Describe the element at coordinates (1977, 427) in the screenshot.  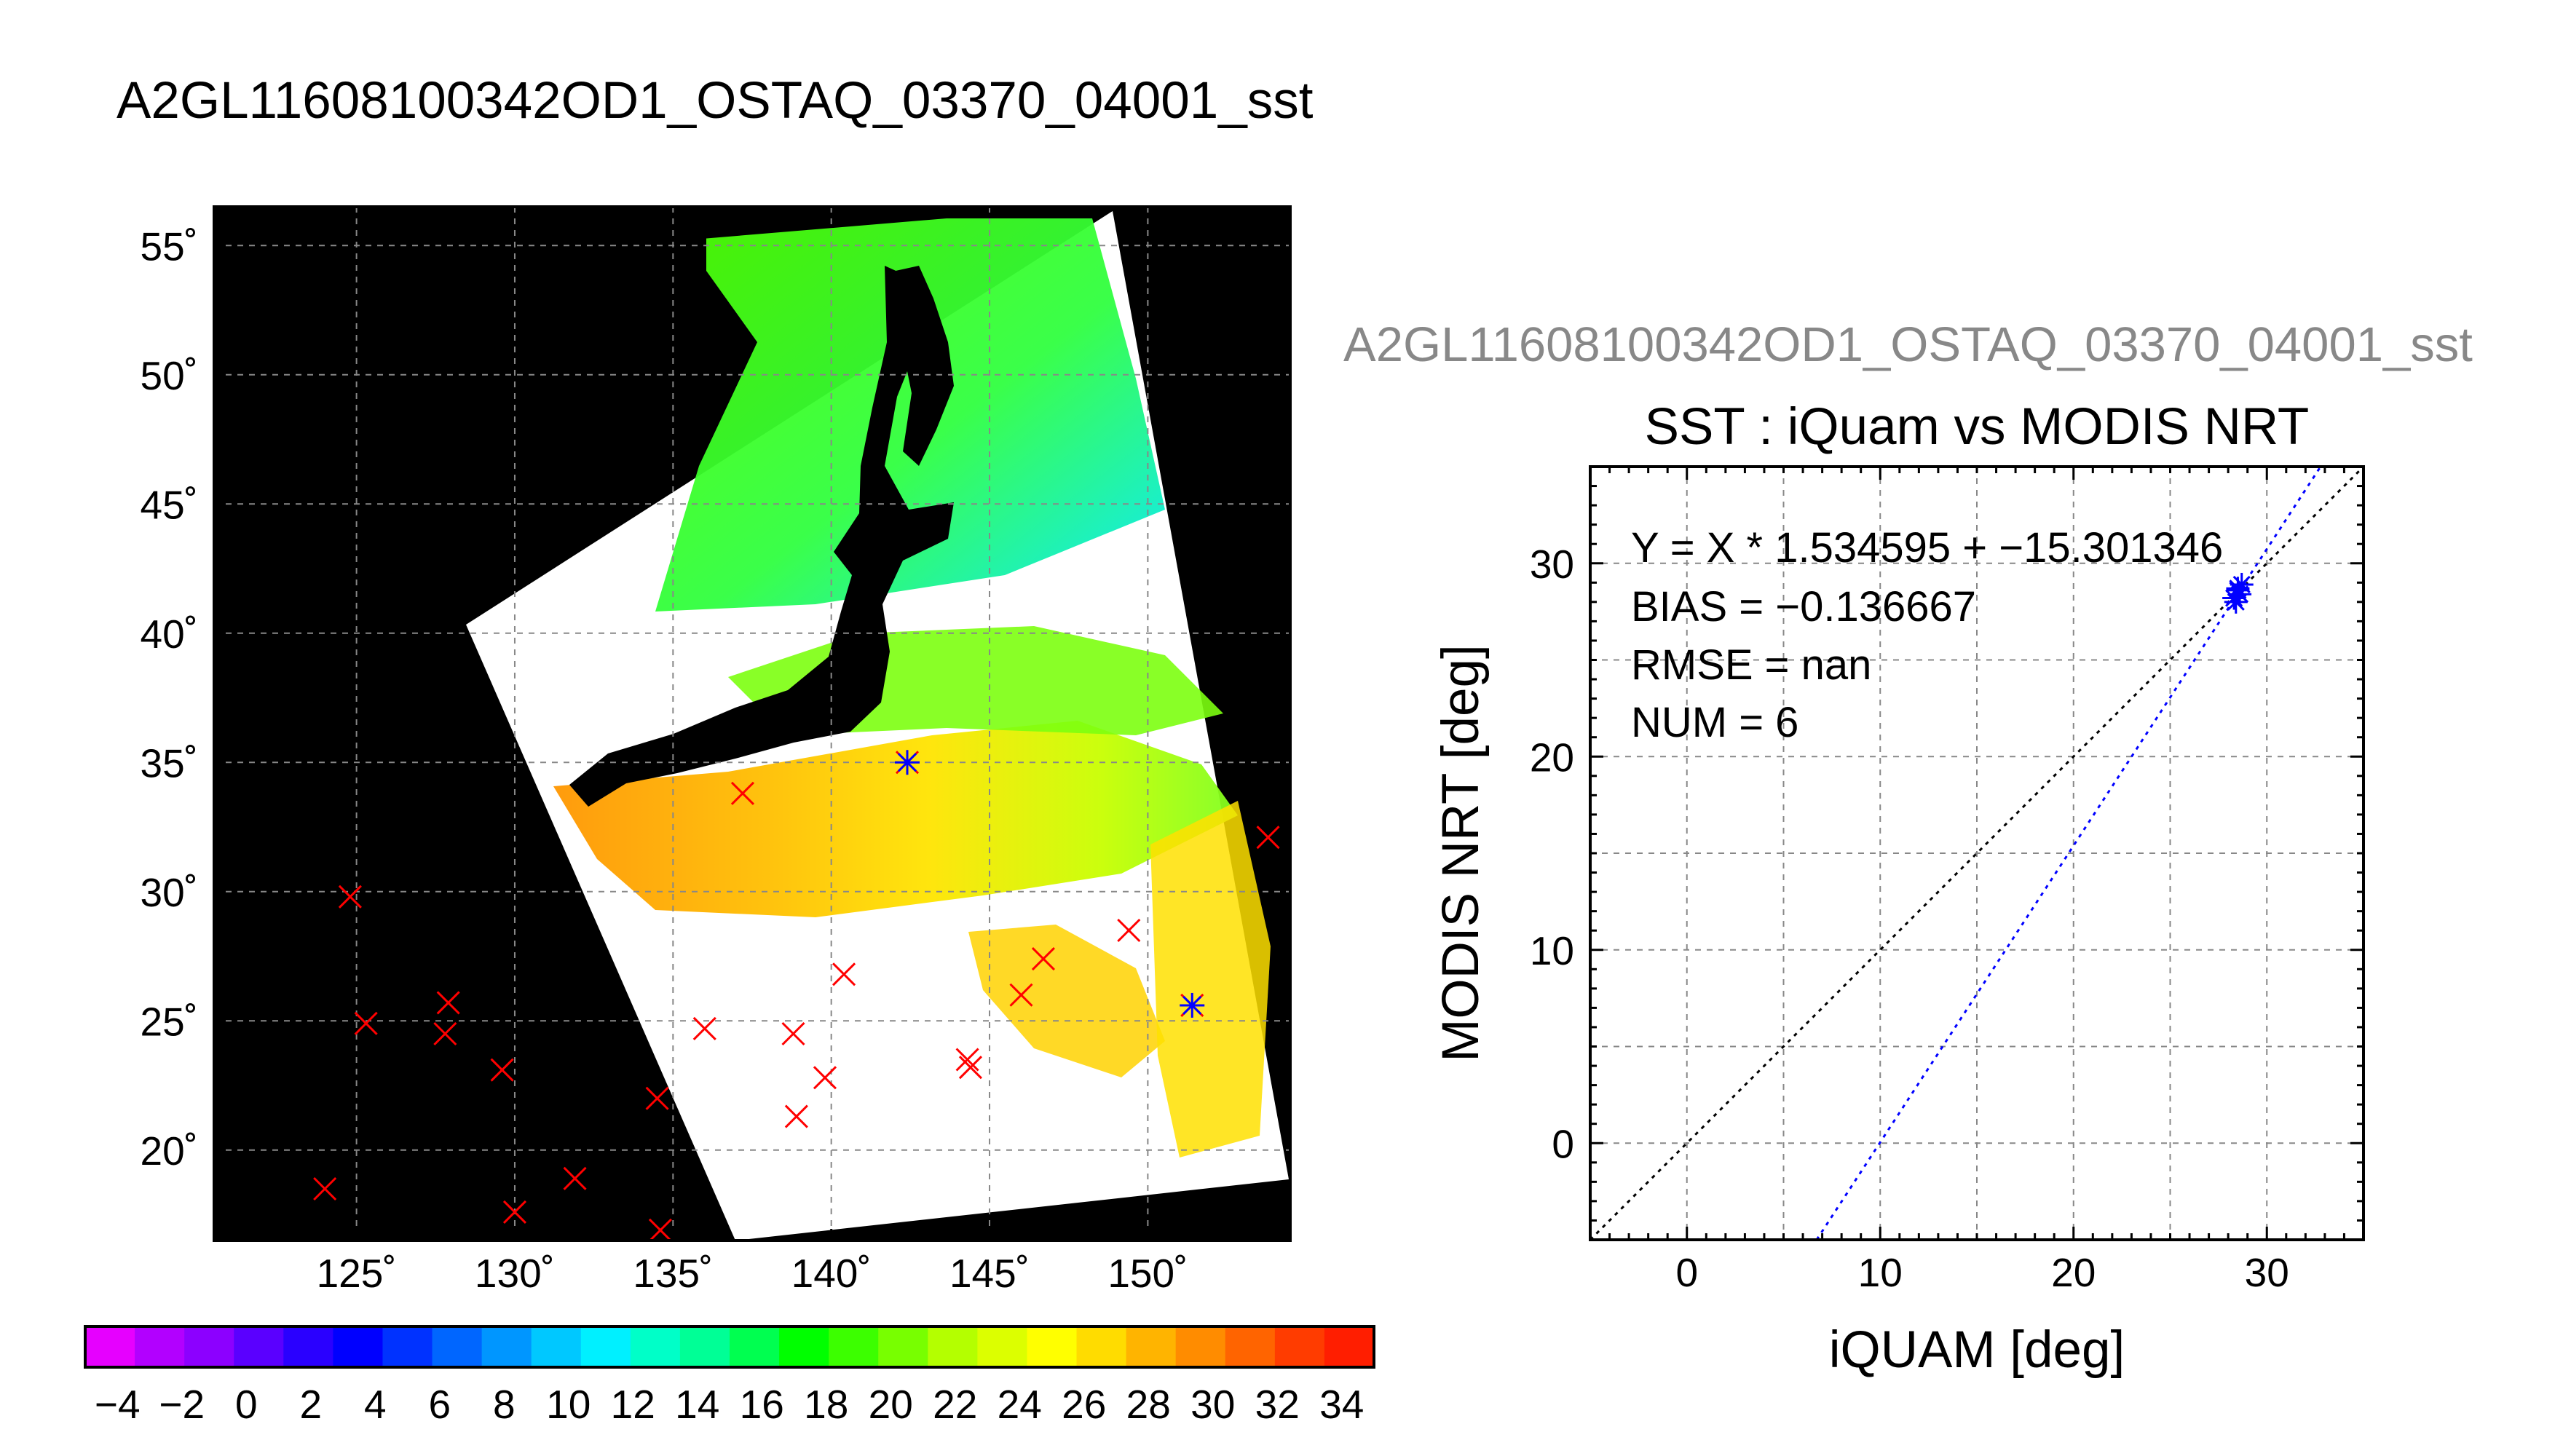
I see `scatter-title: SST : iQuam vs MODIS NRT` at that location.